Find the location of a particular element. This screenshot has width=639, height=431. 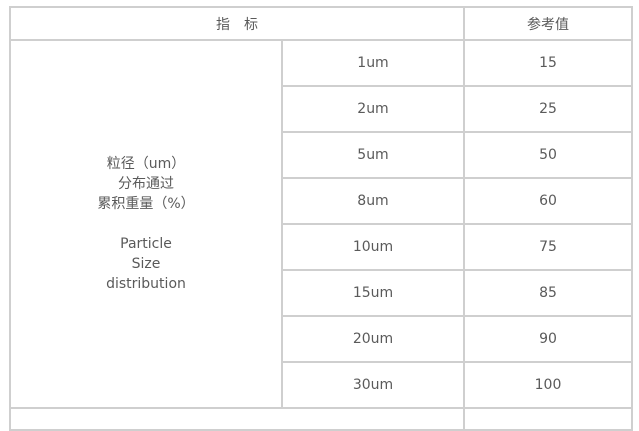

size-cell: 30um is located at coordinates (373, 385).